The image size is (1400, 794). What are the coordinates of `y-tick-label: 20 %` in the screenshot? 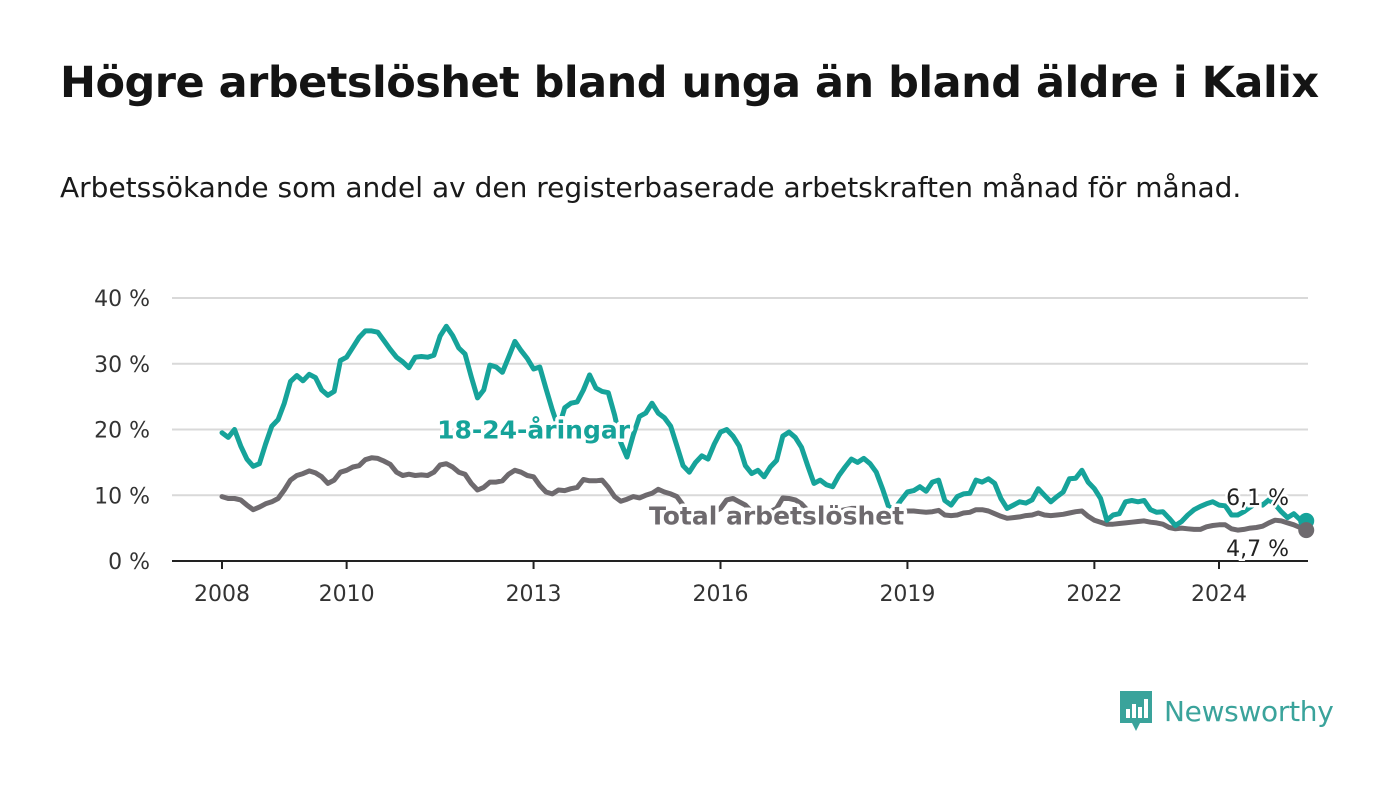 It's located at (122, 431).